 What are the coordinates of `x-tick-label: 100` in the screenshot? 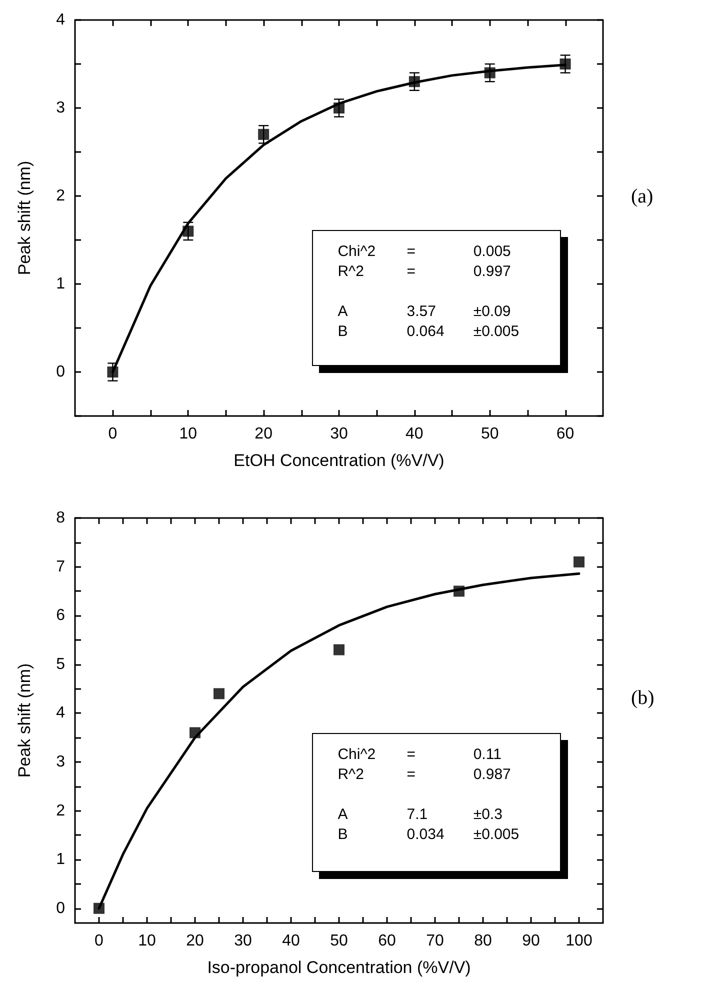 It's located at (579, 941).